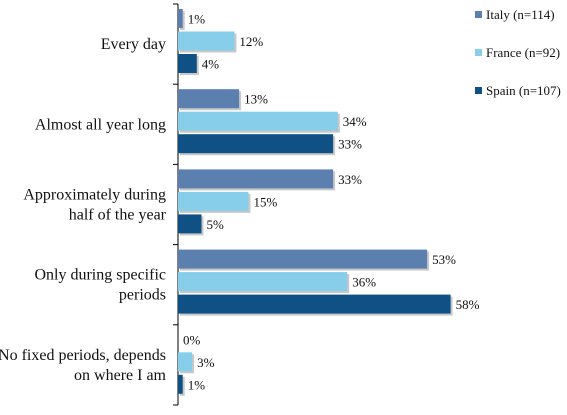  I want to click on category-label: half of the year, so click(118, 215).